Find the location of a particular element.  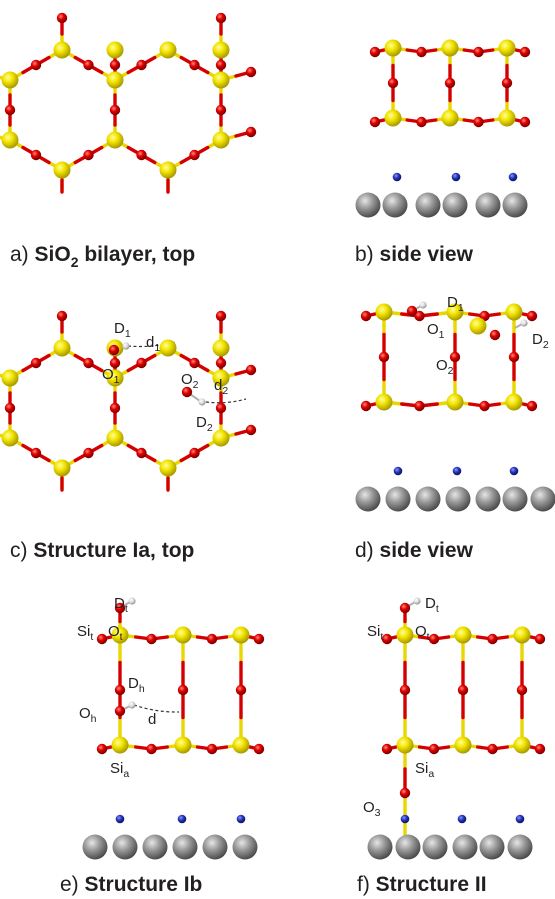

label-sia-e: Sia is located at coordinates (119, 770).